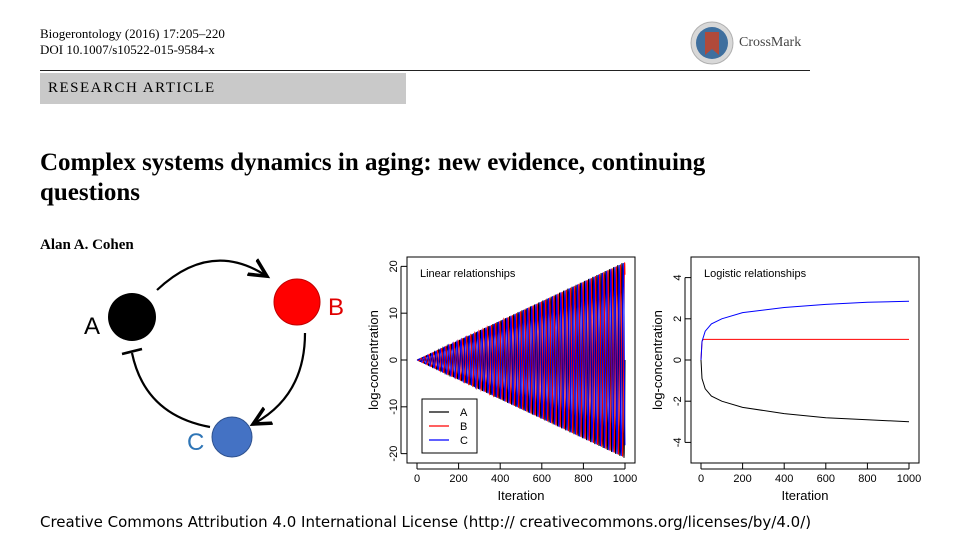 Image resolution: width=956 pixels, height=534 pixels. Describe the element at coordinates (232, 437) in the screenshot. I see `node-c` at that location.